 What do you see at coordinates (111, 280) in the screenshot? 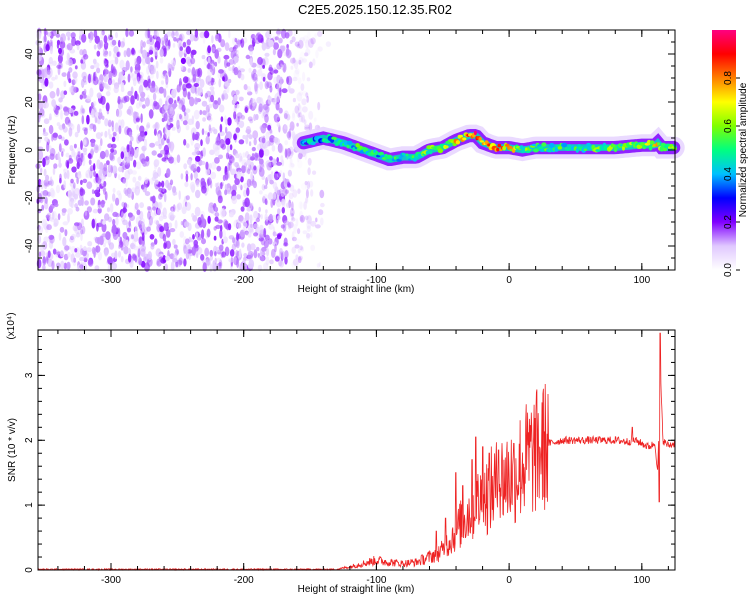
I see `x-tick-label: -300` at bounding box center [111, 280].